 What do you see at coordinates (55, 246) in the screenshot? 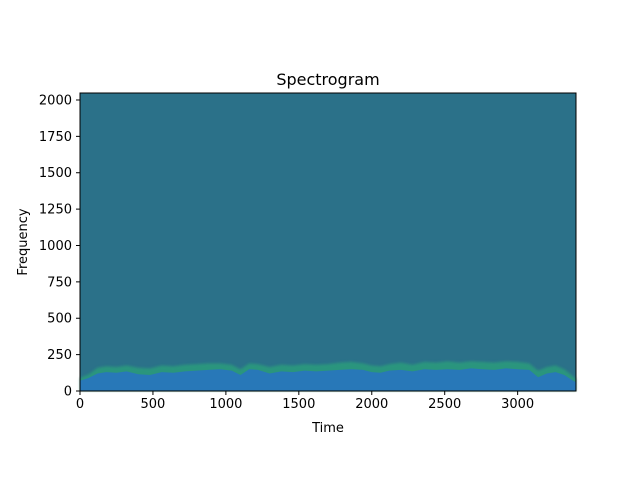
I see `y-tick-label: 1000` at bounding box center [55, 246].